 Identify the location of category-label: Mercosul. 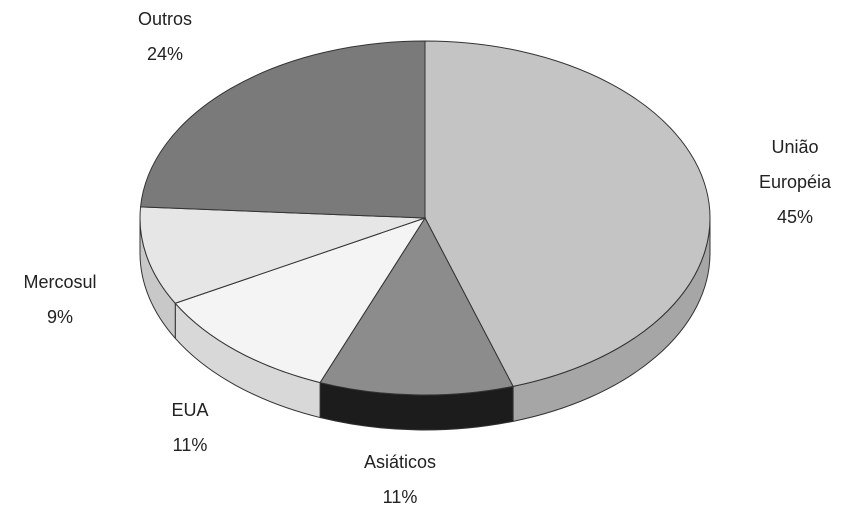
(60, 282).